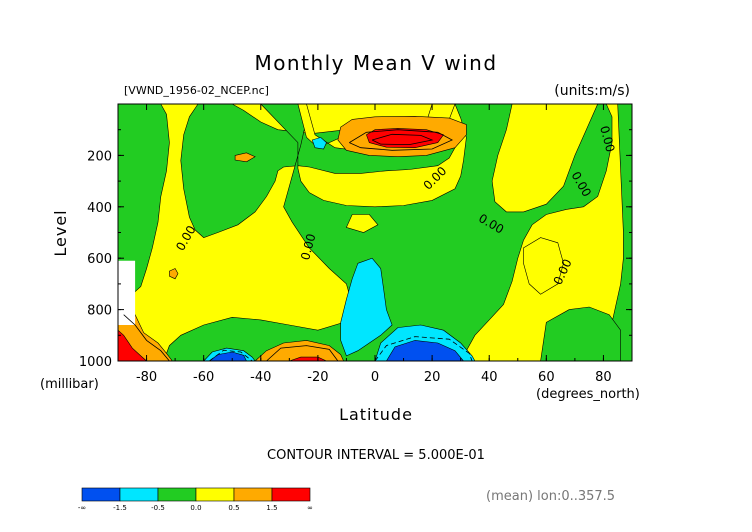 The image size is (752, 532). I want to click on contour-region-yellow-inner-central, so click(362, 223).